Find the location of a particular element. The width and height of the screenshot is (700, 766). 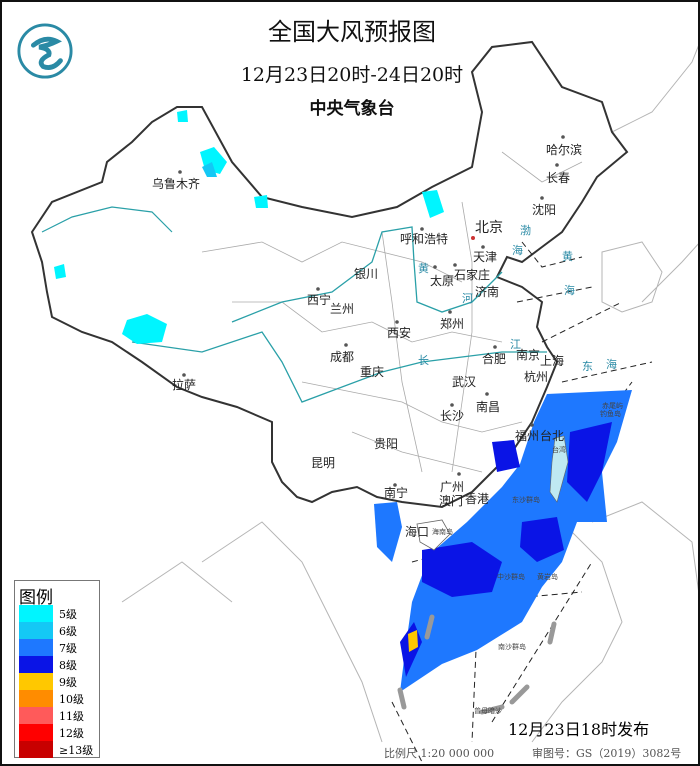

city-label: 杭州 is located at coordinates (536, 376).